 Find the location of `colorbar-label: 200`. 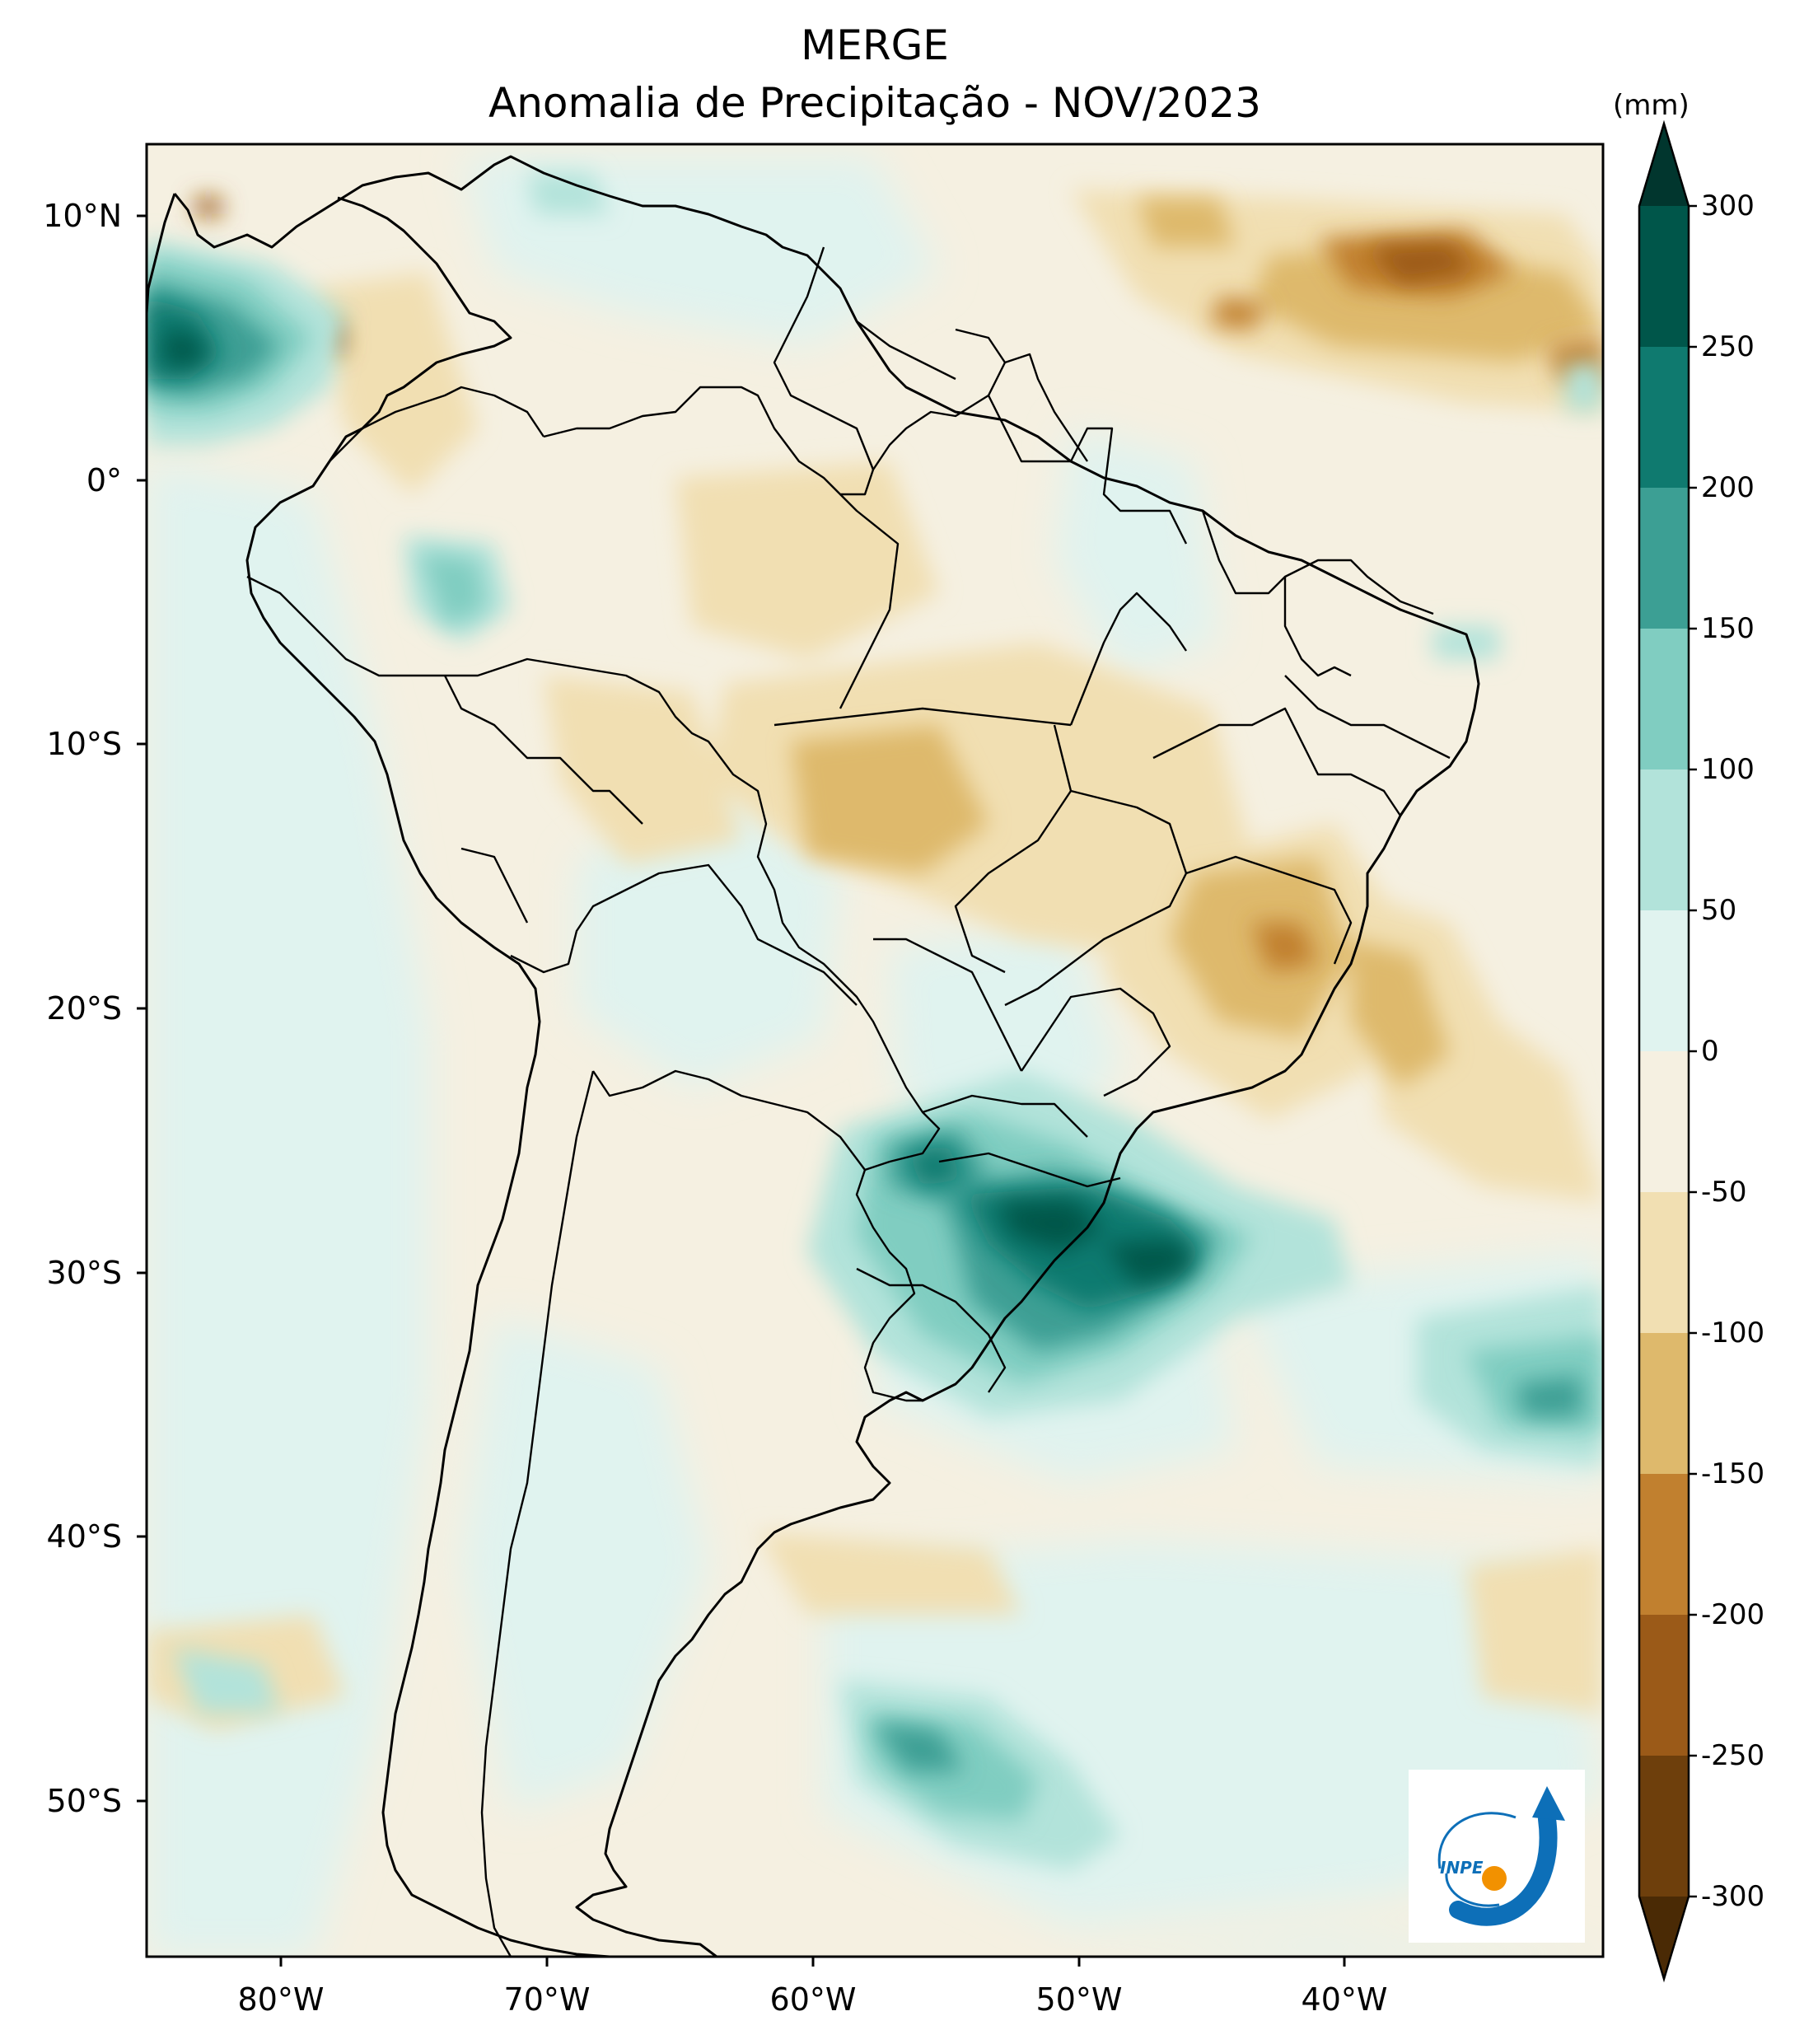

colorbar-label: 200 is located at coordinates (1728, 487).